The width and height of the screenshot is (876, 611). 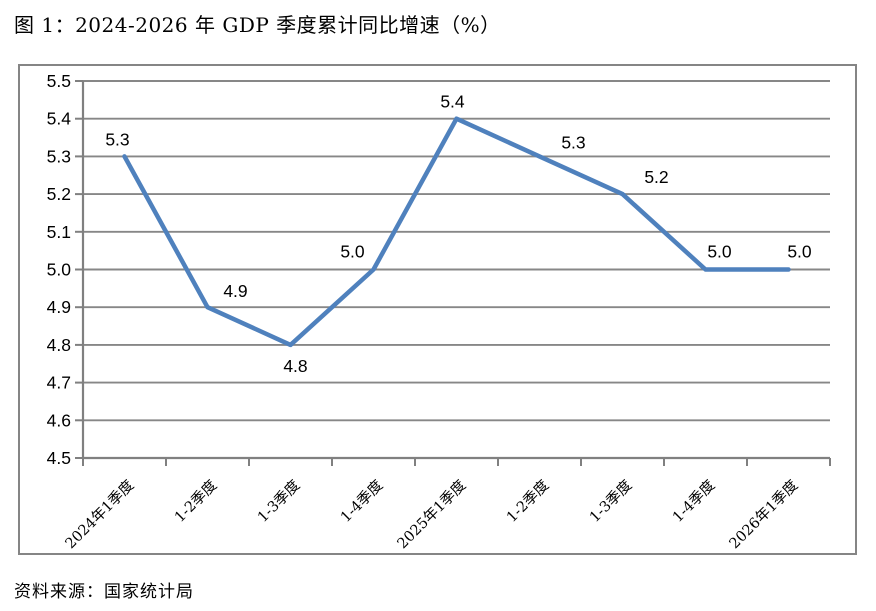 What do you see at coordinates (59, 307) in the screenshot?
I see `y-tick-label: 4.9` at bounding box center [59, 307].